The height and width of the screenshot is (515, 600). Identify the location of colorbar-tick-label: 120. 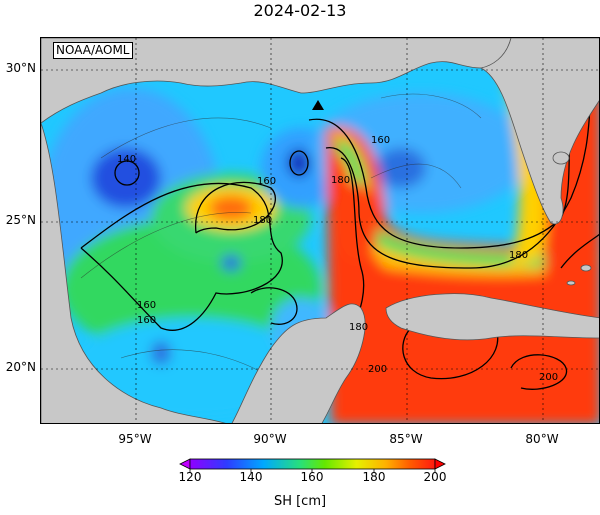
(190, 477).